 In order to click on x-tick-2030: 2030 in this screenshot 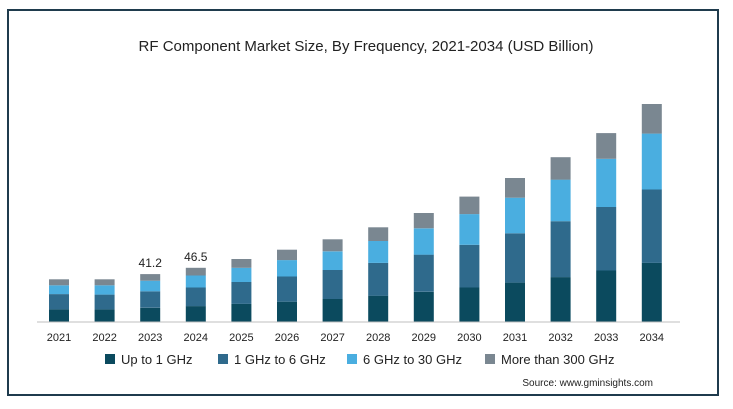, I will do `click(469, 338)`.